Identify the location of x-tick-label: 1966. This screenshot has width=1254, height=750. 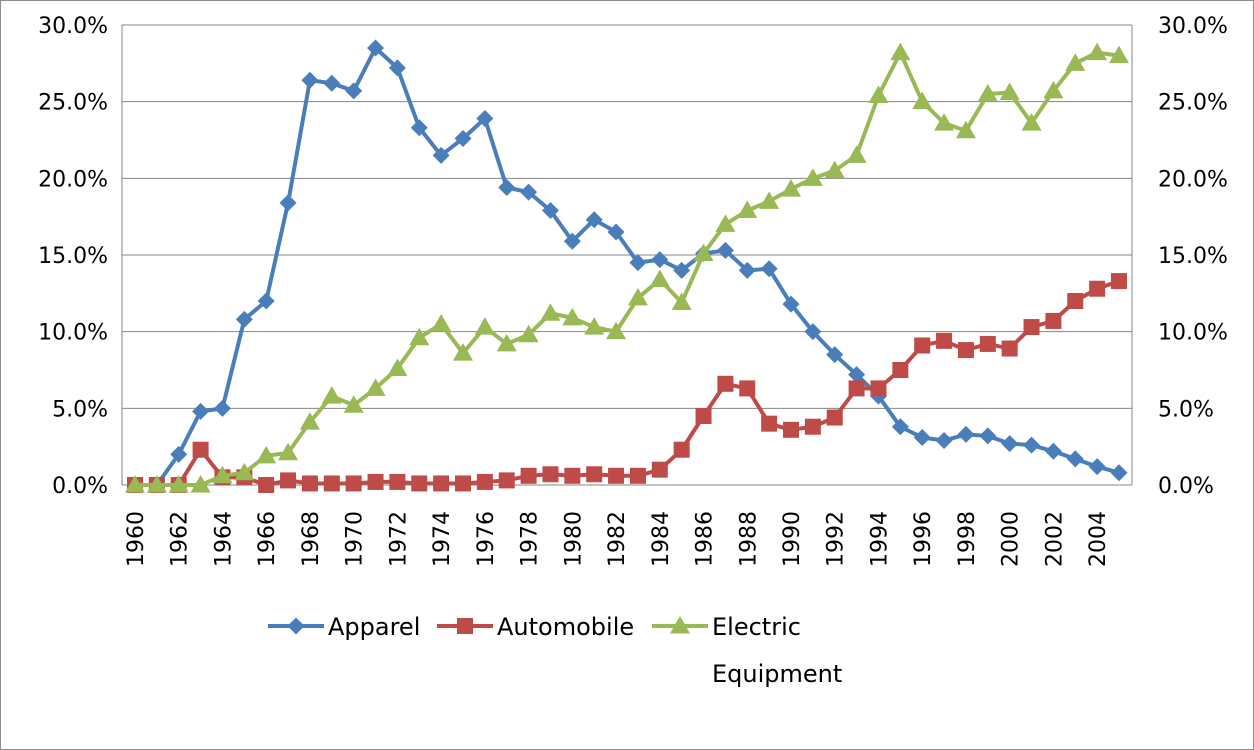
(267, 539).